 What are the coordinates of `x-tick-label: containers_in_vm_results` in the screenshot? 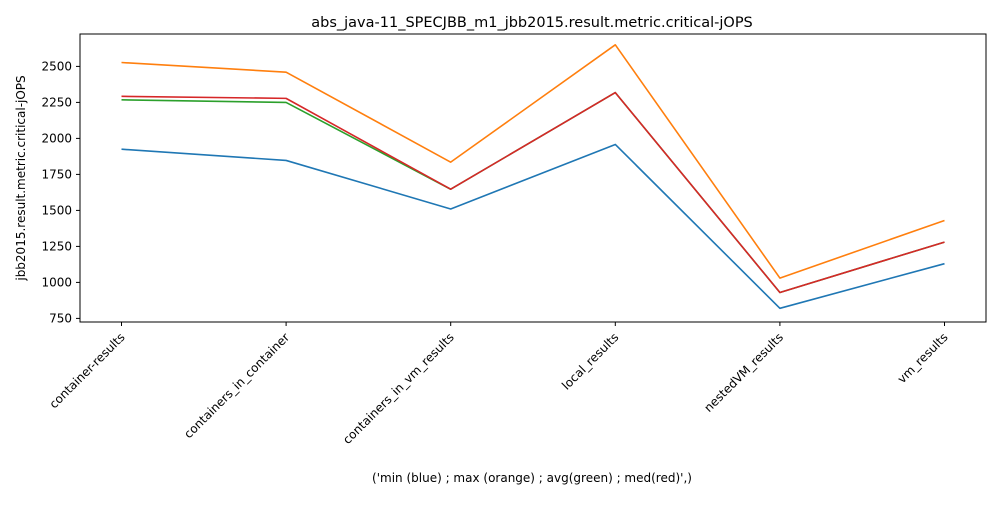 It's located at (398, 388).